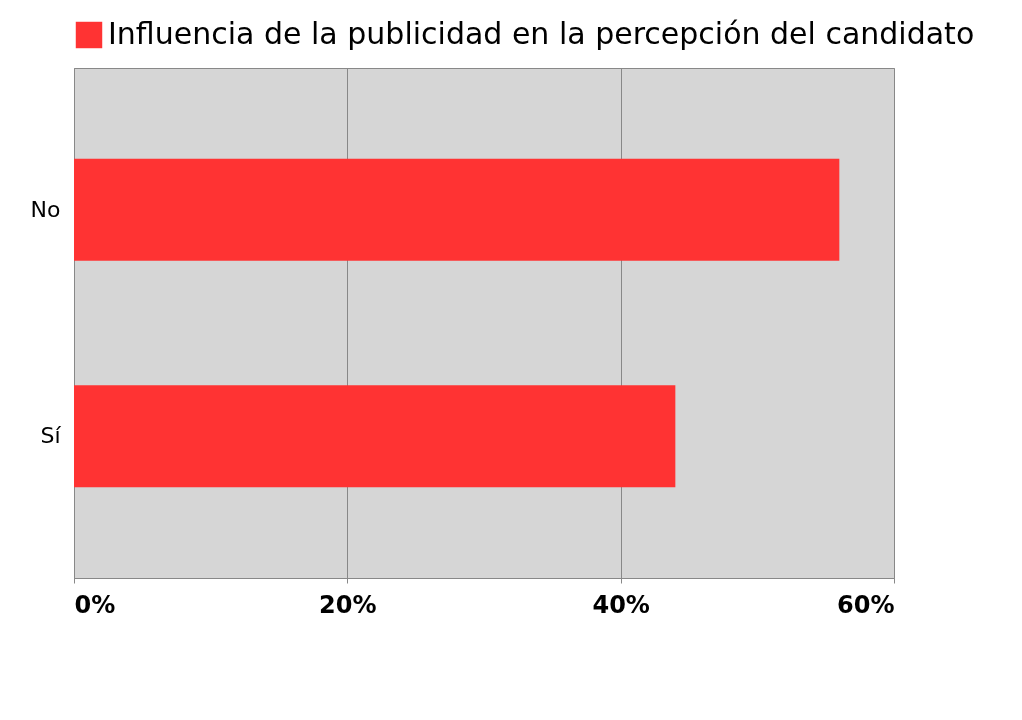  What do you see at coordinates (51, 436) in the screenshot?
I see `y-tick-label: Sí` at bounding box center [51, 436].